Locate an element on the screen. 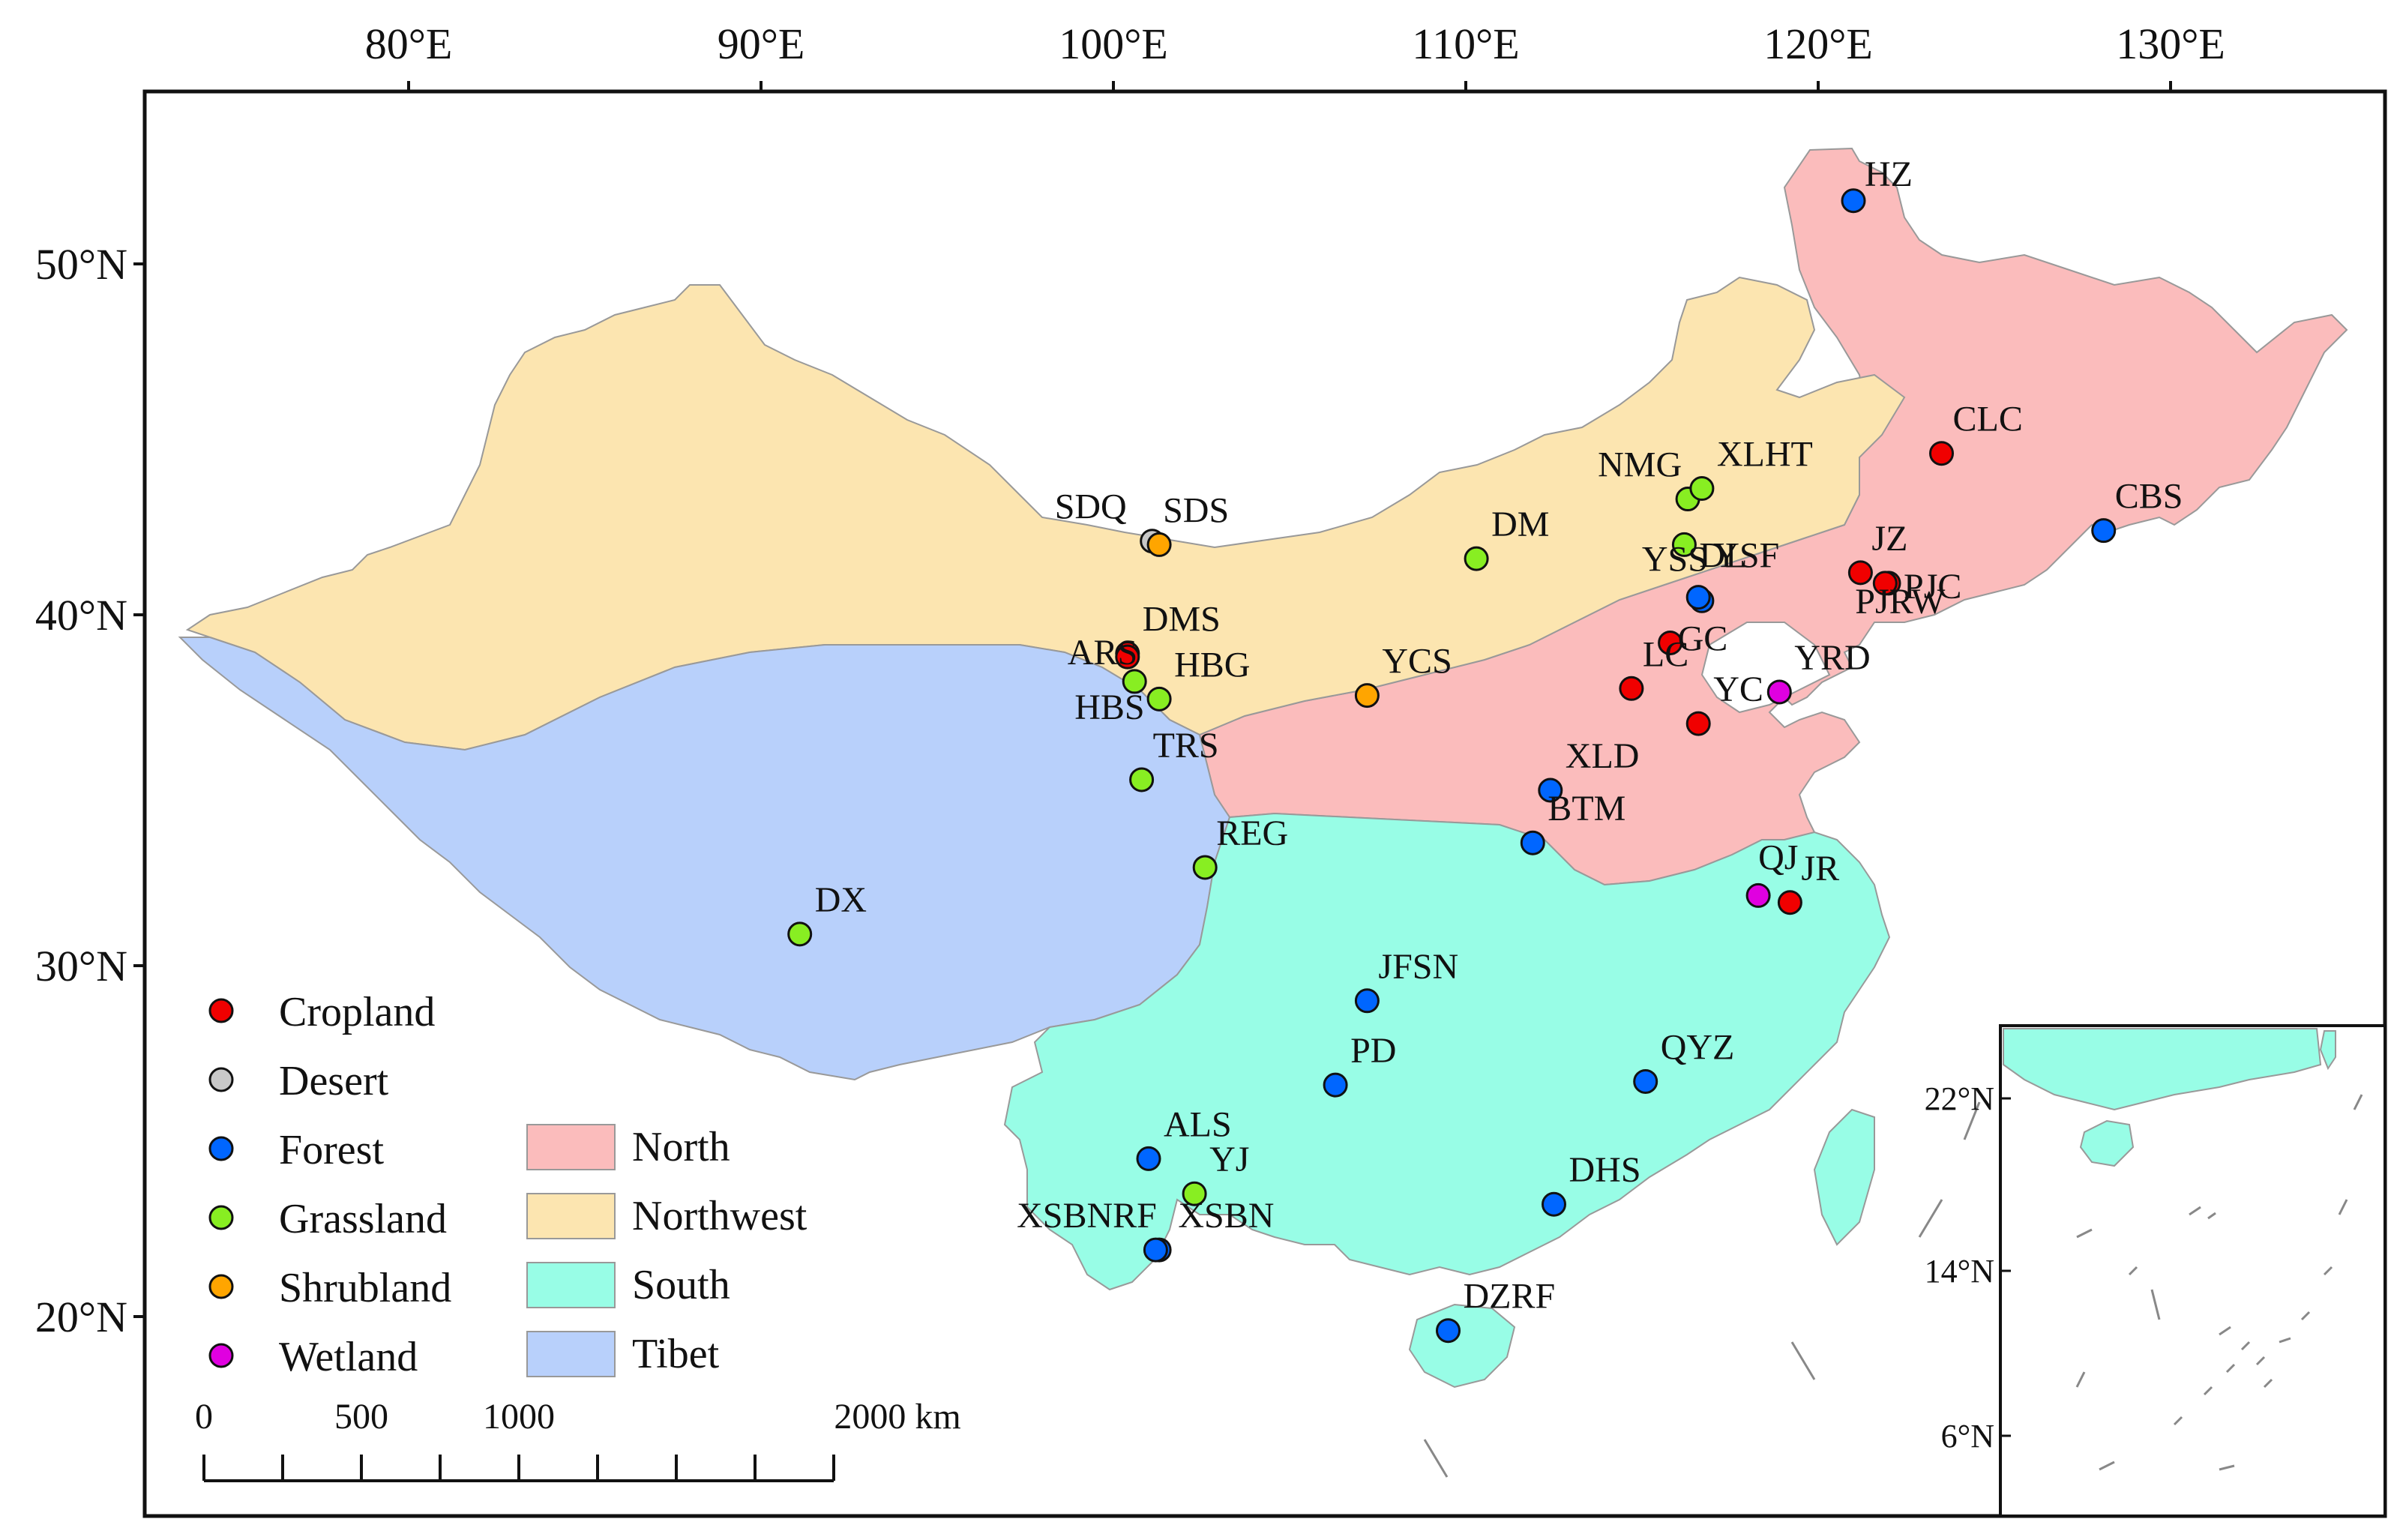  site-label-hbg: HBG is located at coordinates (1212, 665).